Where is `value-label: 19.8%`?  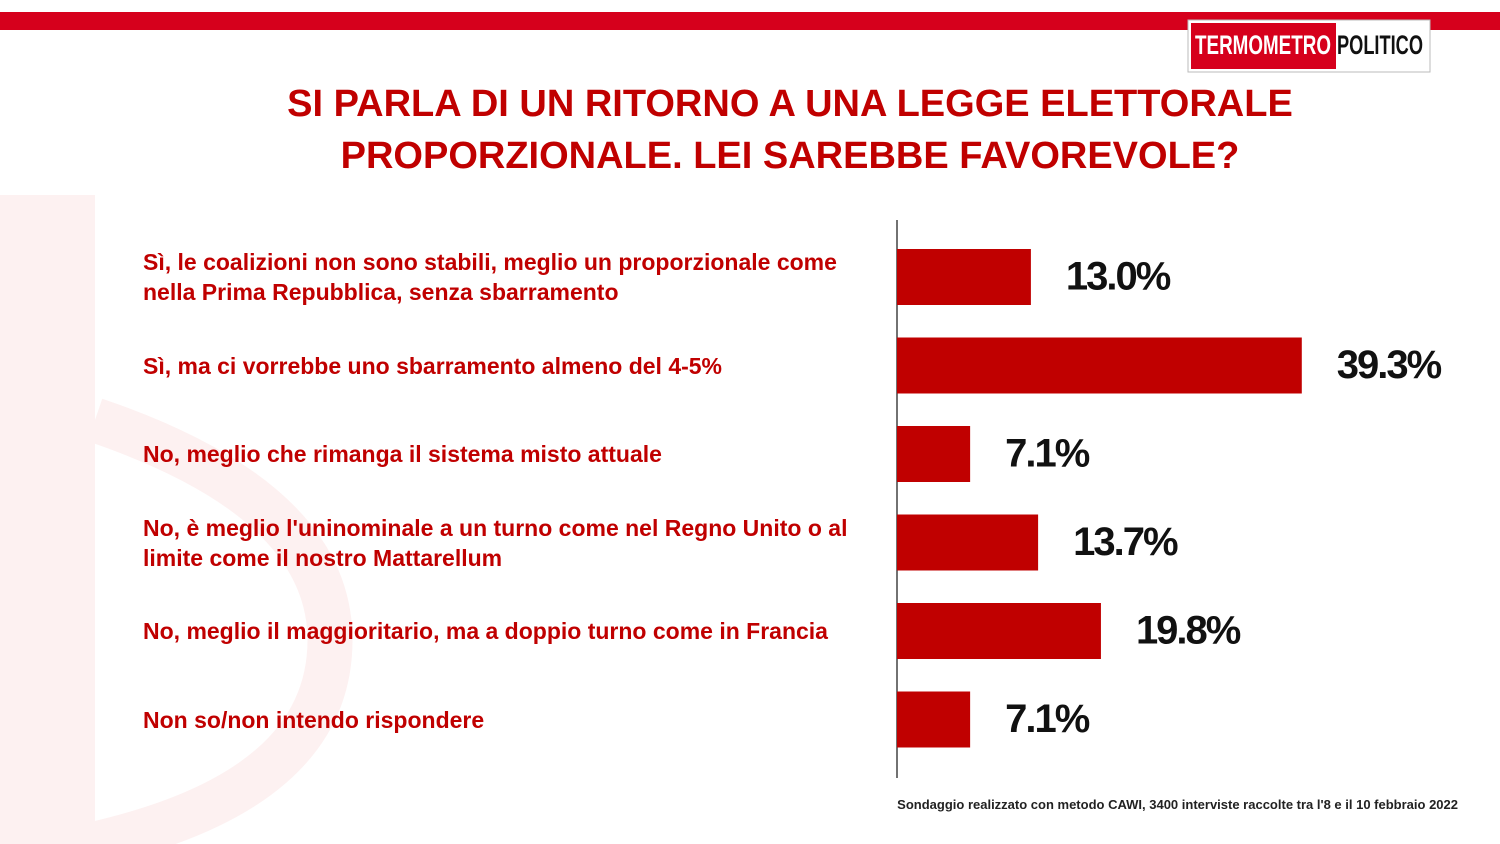 value-label: 19.8% is located at coordinates (1188, 631).